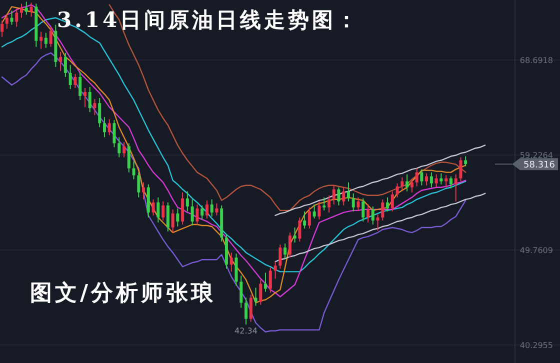 This screenshot has height=363, width=560. Describe the element at coordinates (123, 293) in the screenshot. I see `annotation: 图文/分析师张琅` at that location.